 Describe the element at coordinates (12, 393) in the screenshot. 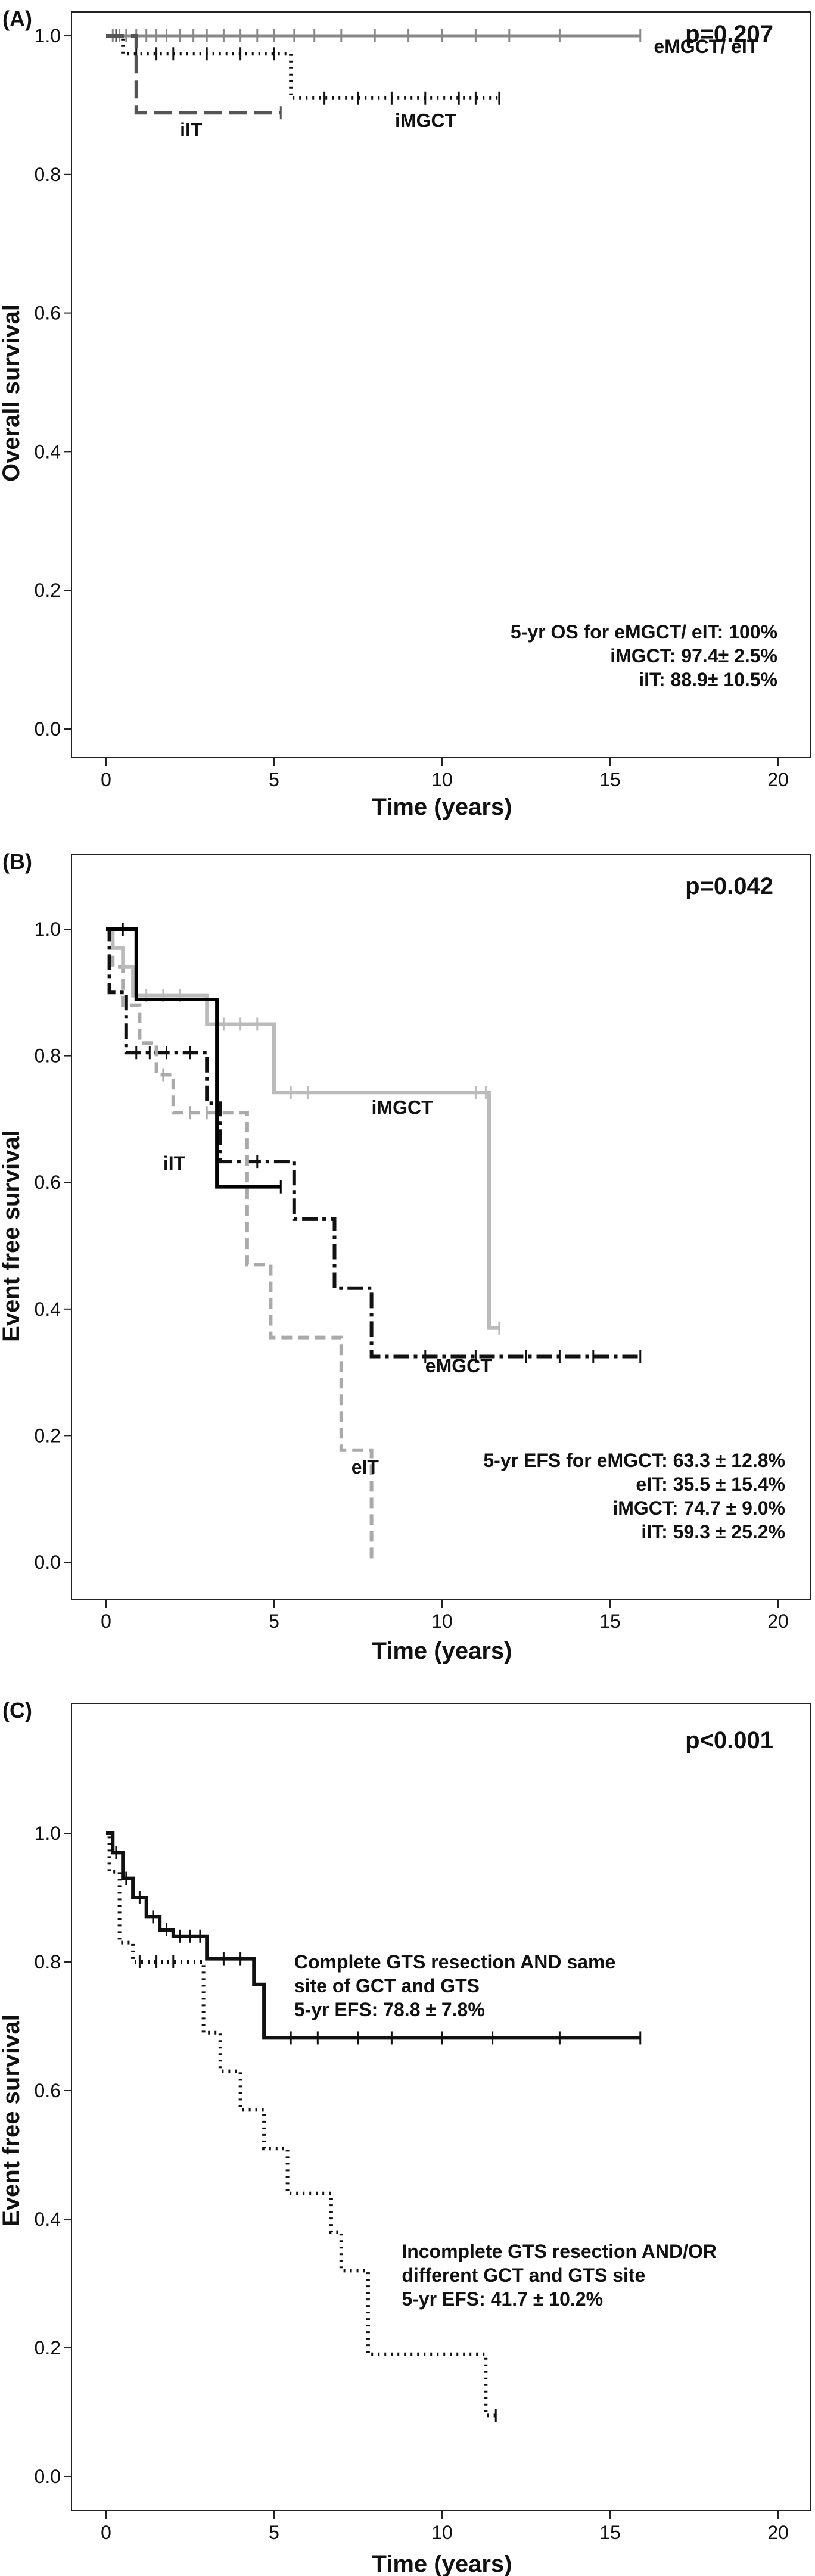

I see `y-axis-title: Overall survival` at that location.